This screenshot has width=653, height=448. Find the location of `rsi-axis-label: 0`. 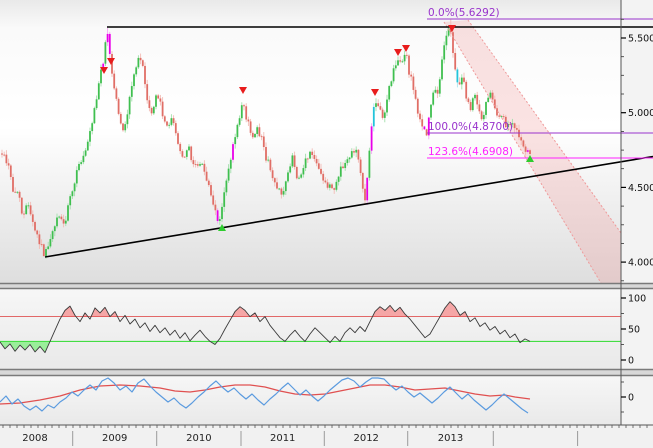

rsi-axis-label: 0 is located at coordinates (631, 361).